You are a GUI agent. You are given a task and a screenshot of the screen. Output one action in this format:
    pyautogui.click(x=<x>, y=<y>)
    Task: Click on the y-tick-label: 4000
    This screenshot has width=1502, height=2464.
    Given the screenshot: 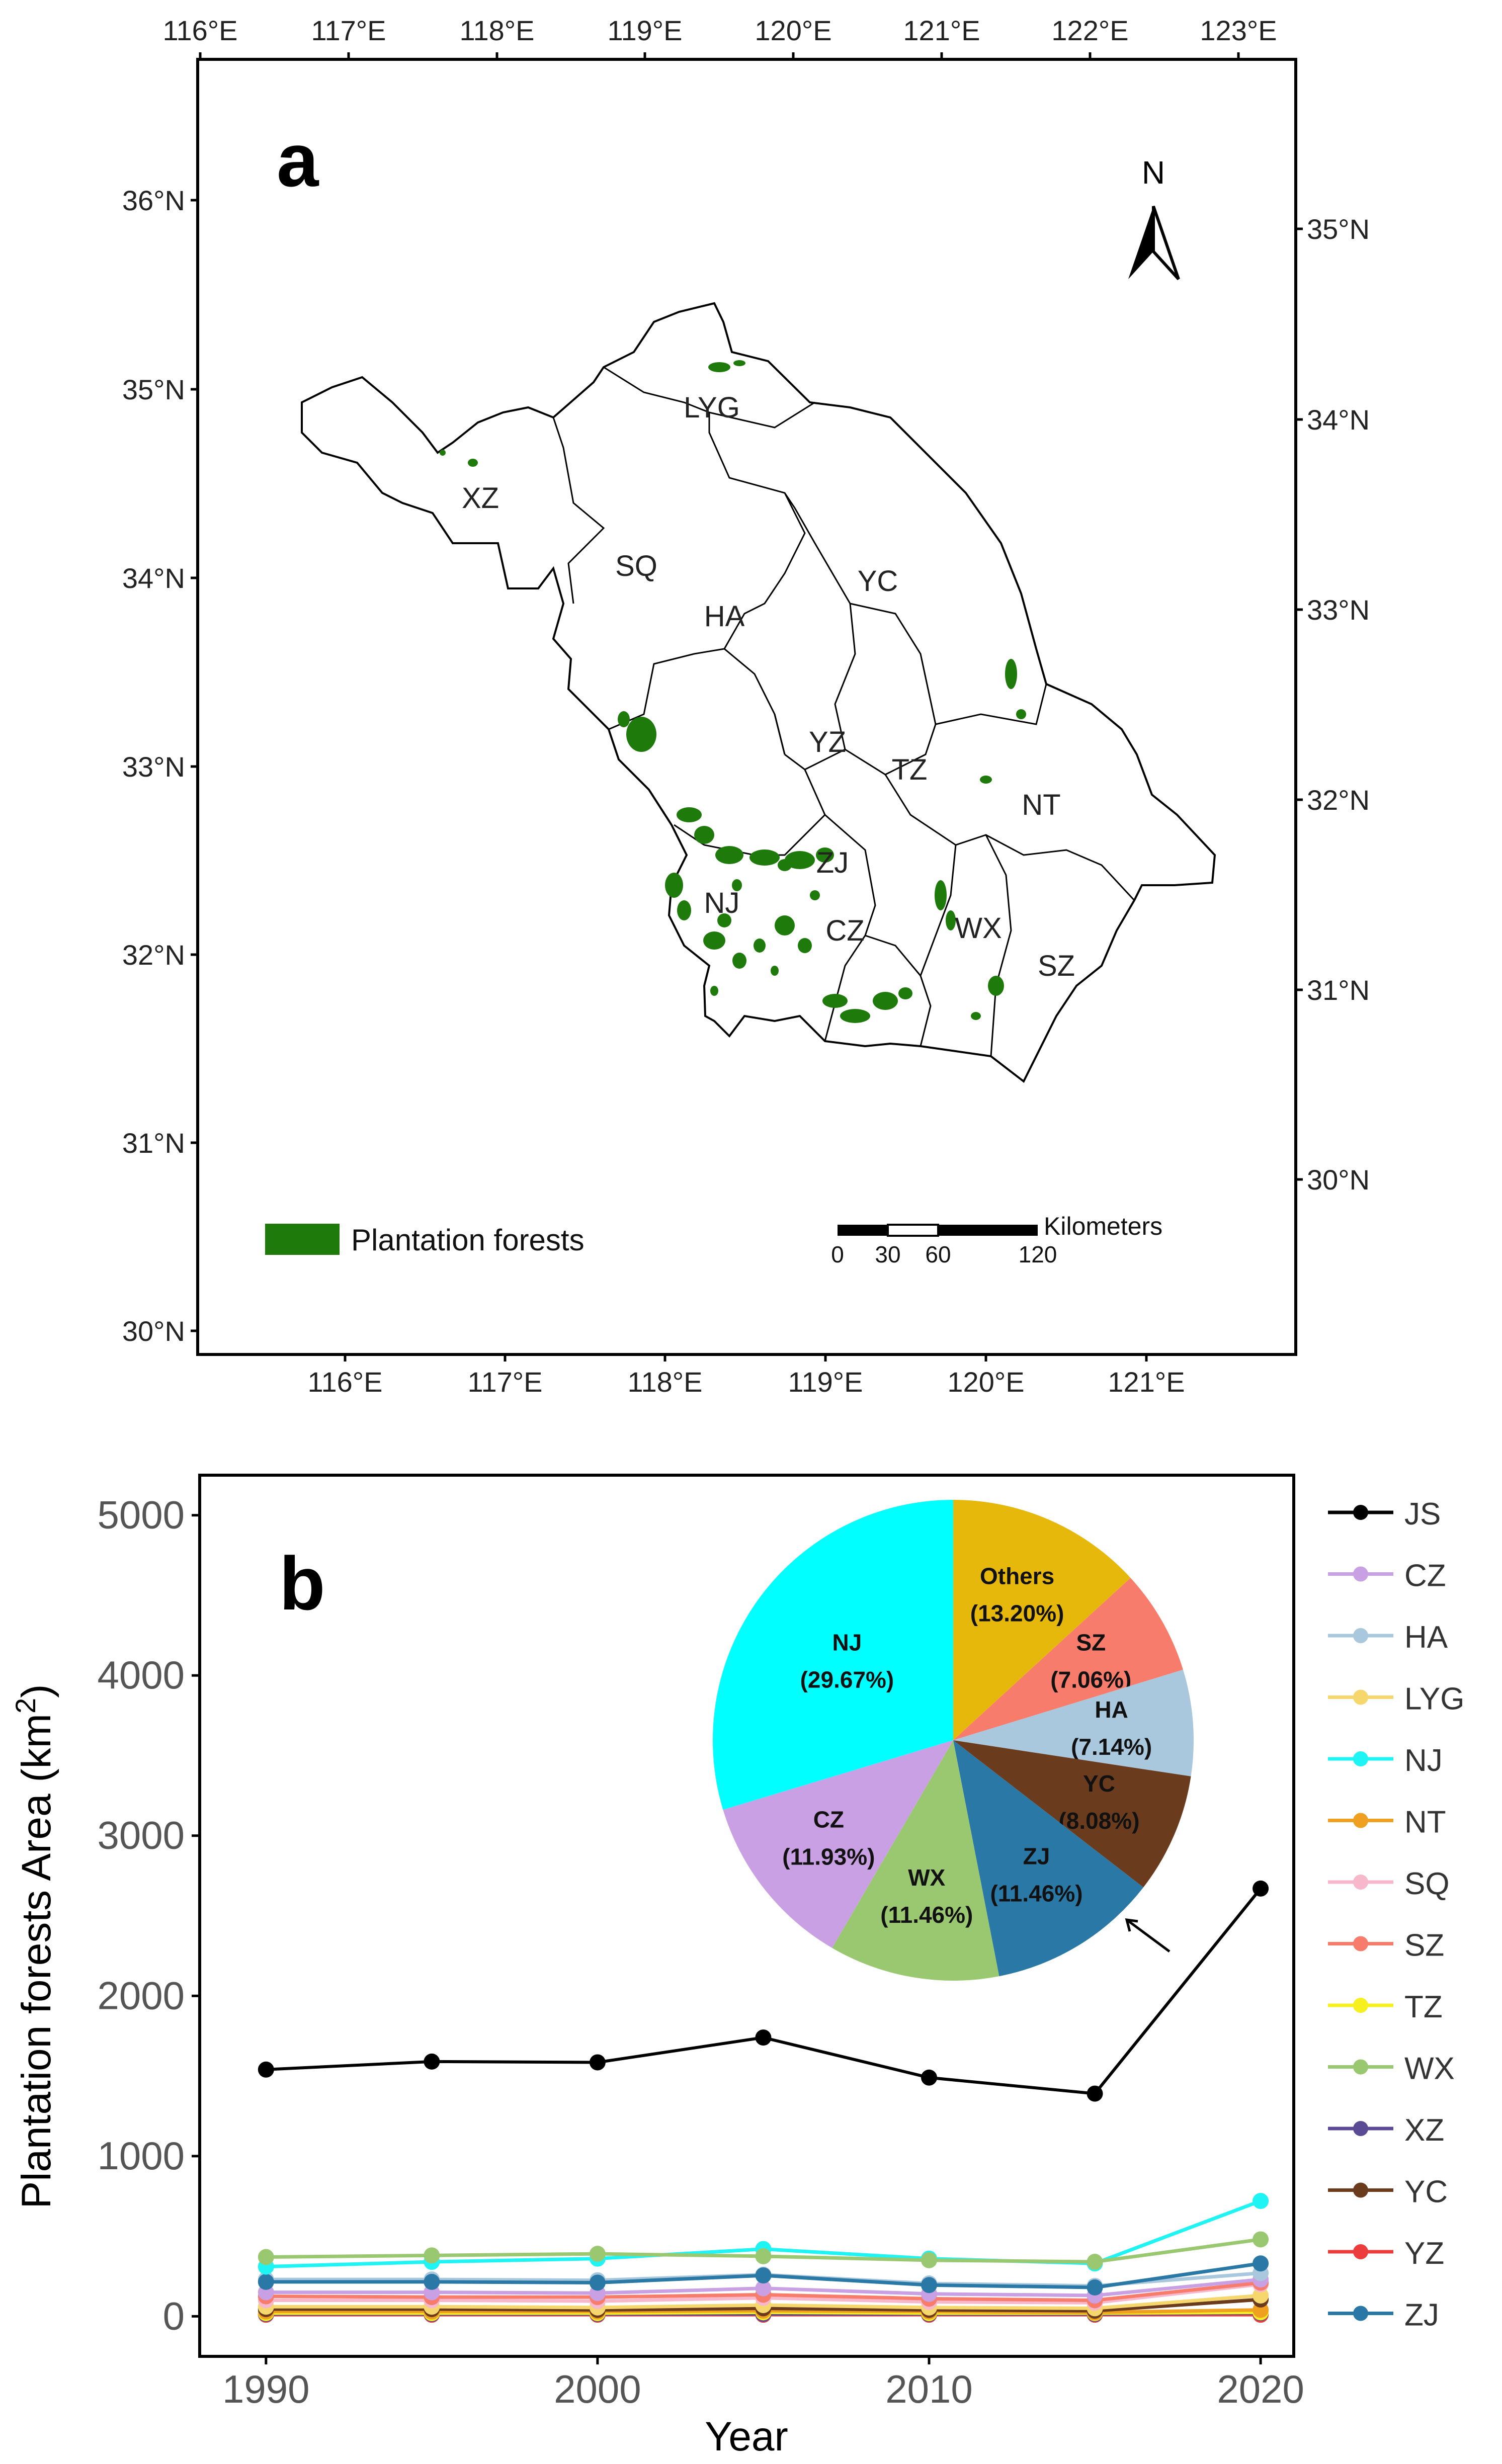 What is the action you would take?
    pyautogui.click(x=141, y=1675)
    